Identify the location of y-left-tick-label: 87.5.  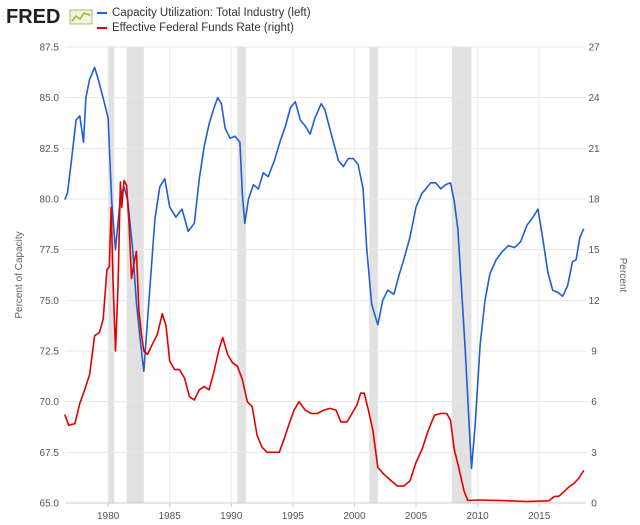
(50, 48).